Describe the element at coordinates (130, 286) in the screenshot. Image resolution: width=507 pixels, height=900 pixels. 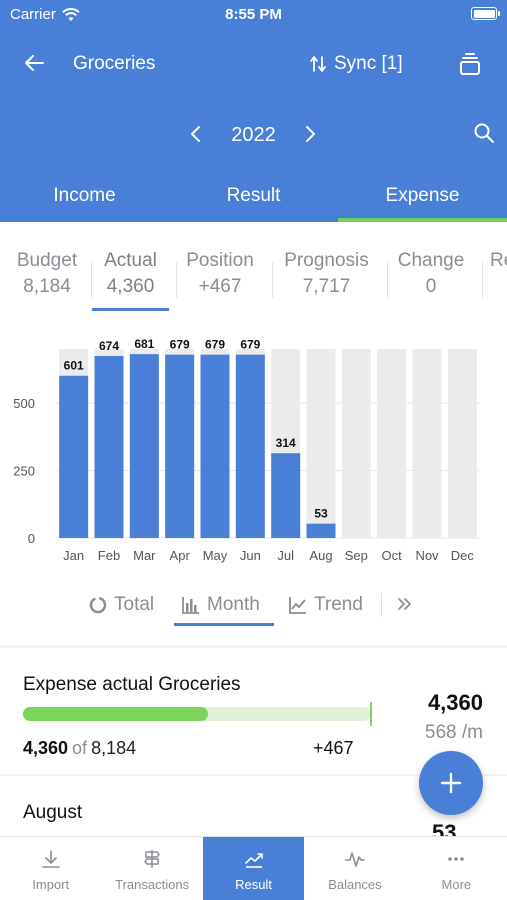
I see `stat-value: 4,360` at that location.